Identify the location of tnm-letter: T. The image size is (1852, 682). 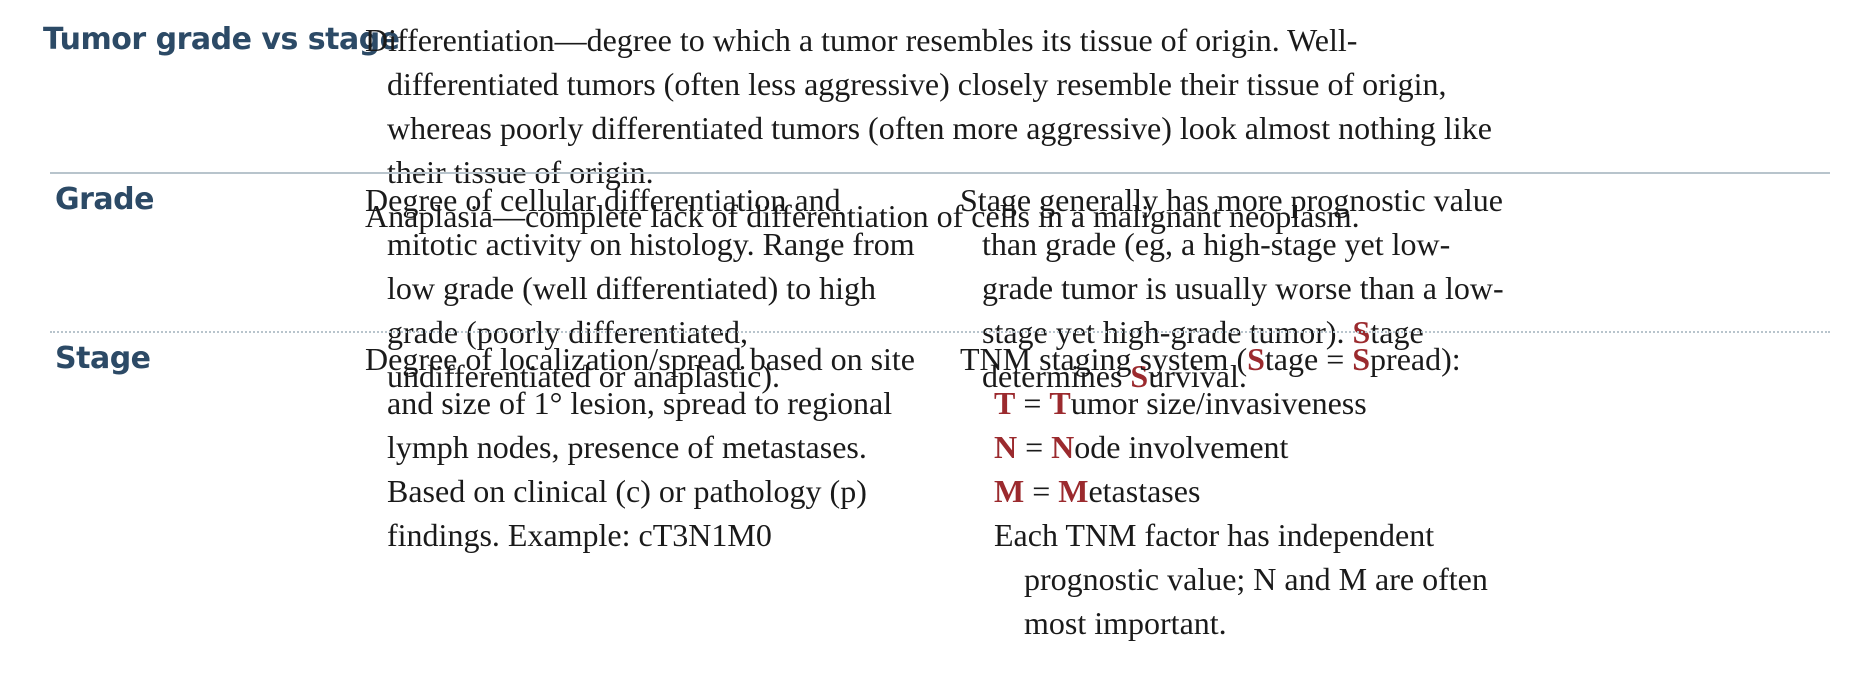
(1005, 403).